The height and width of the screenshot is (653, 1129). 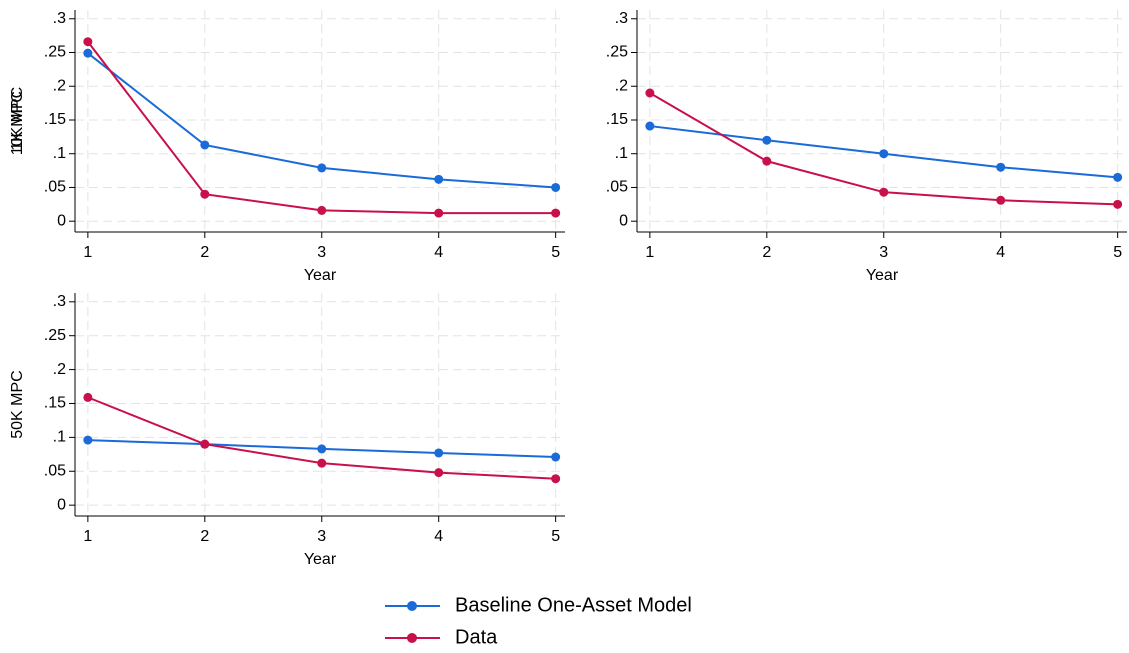 I want to click on legend-label: Baseline One-Asset Model, so click(x=573, y=605).